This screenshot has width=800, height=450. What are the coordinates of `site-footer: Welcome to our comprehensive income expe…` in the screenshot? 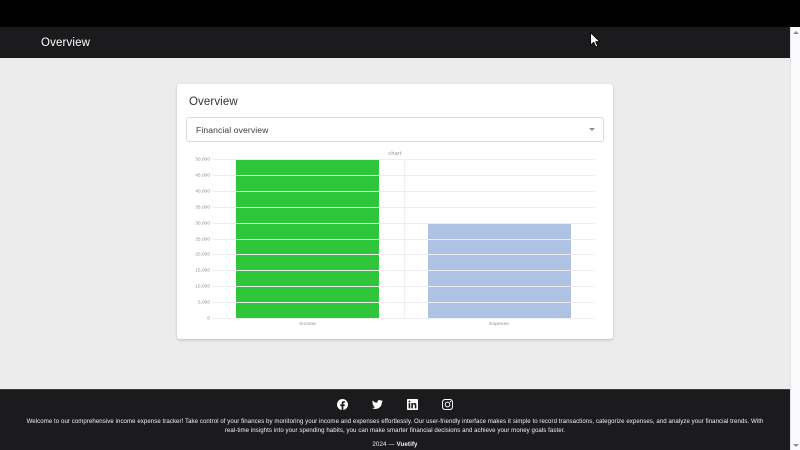 It's located at (395, 419).